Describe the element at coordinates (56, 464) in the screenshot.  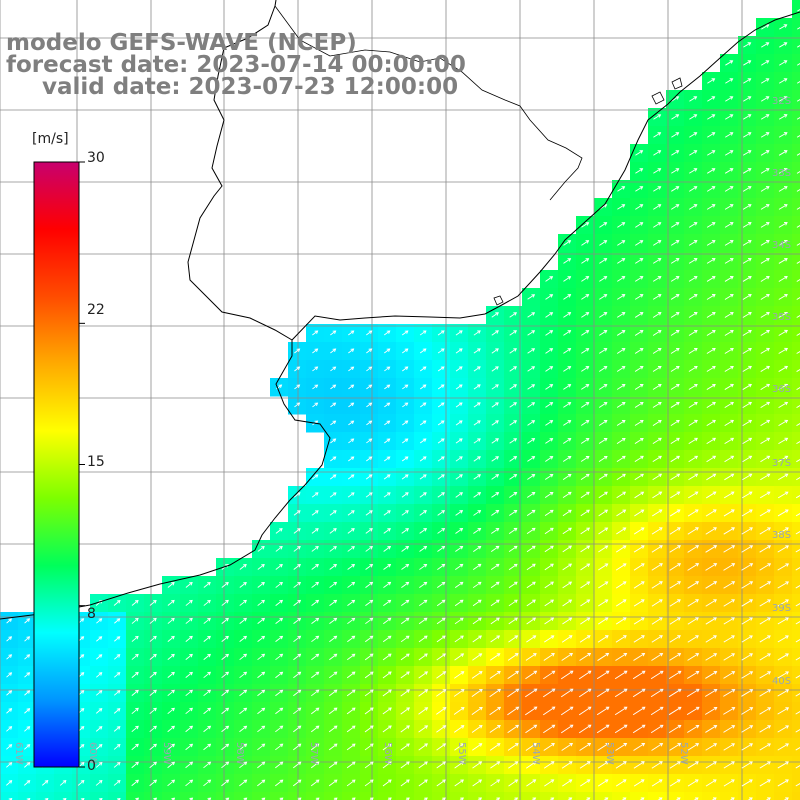
I see `colorbar-ramp` at that location.